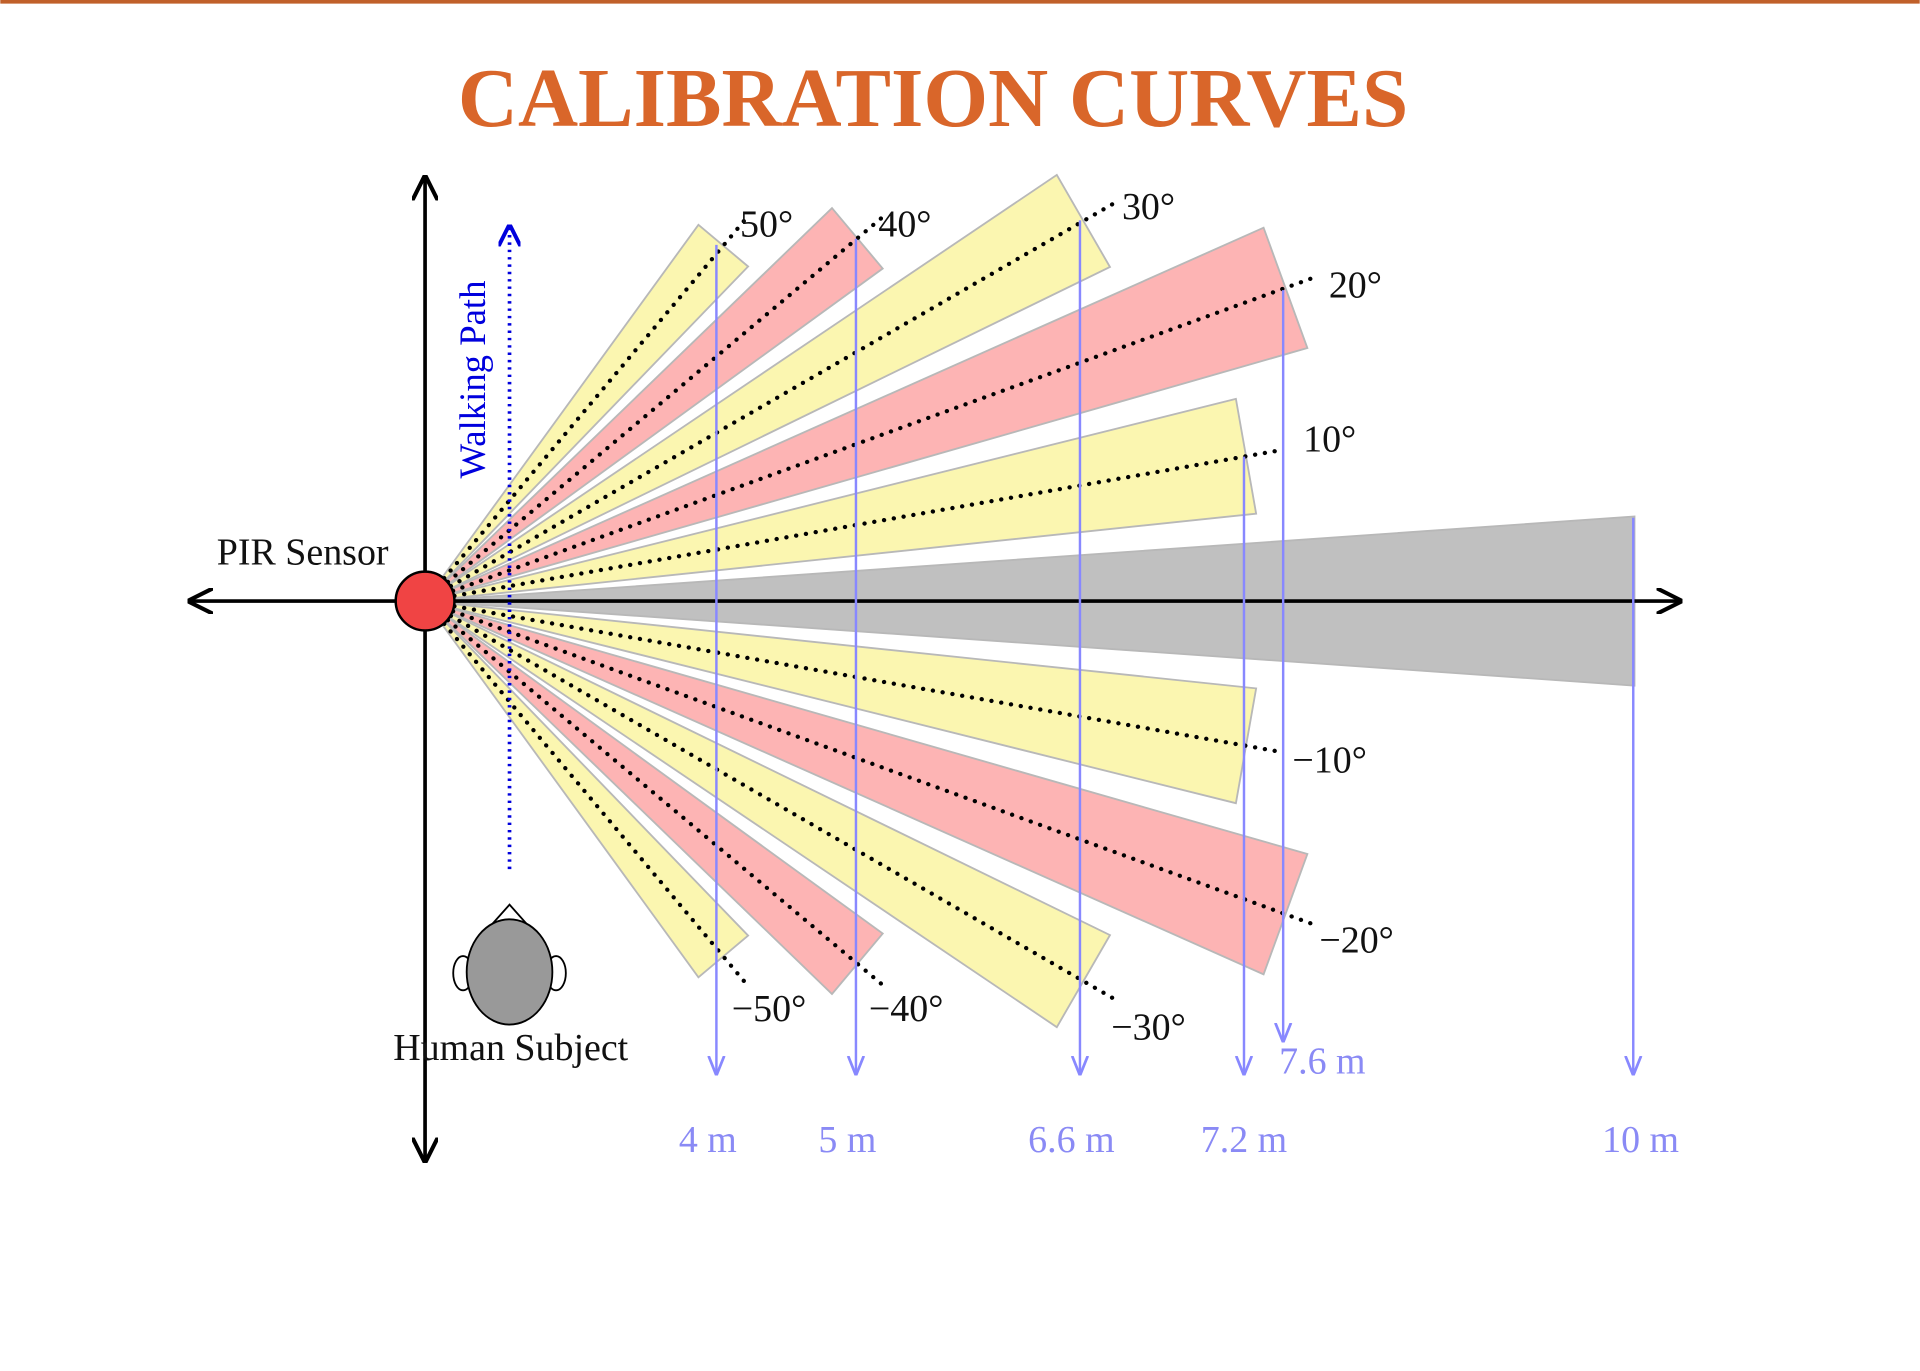  I want to click on angle-label: 10°, so click(1329, 440).